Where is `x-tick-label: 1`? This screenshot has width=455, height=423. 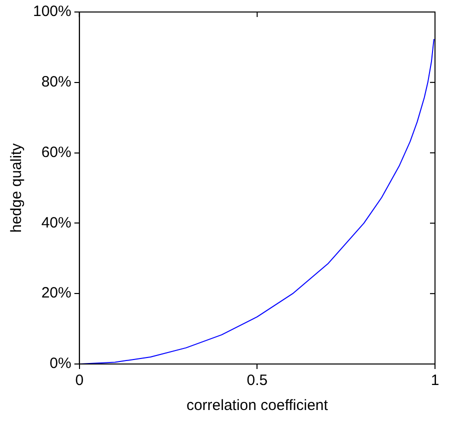
x-tick-label: 1 is located at coordinates (435, 381).